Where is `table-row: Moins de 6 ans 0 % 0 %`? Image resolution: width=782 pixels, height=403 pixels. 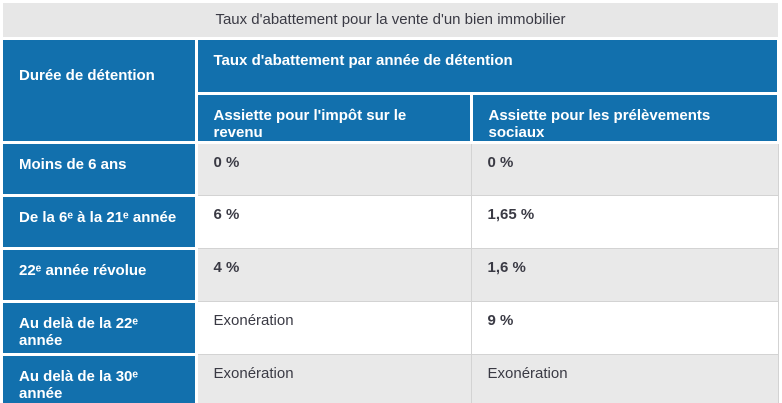 table-row: Moins de 6 ans 0 % 0 % is located at coordinates (391, 168).